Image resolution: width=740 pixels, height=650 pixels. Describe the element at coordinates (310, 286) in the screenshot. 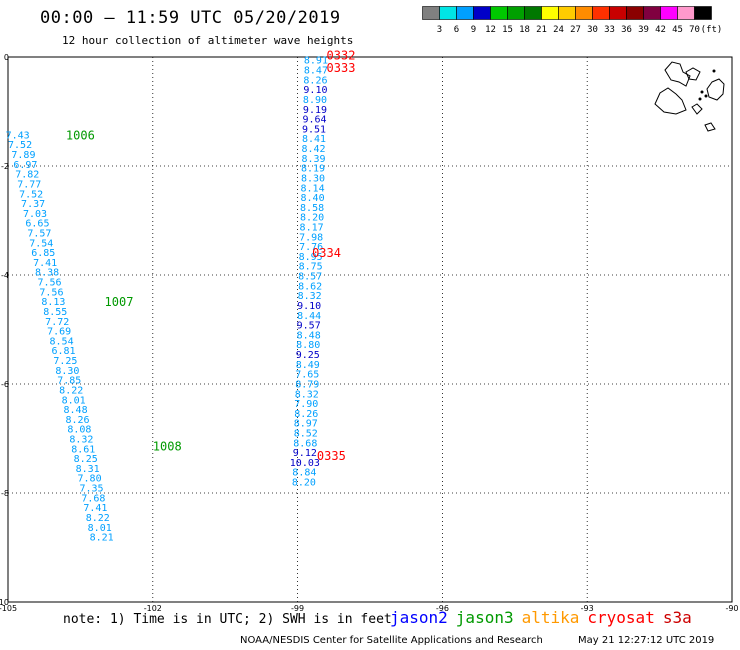

I see `wave-height-label: 8.62` at that location.